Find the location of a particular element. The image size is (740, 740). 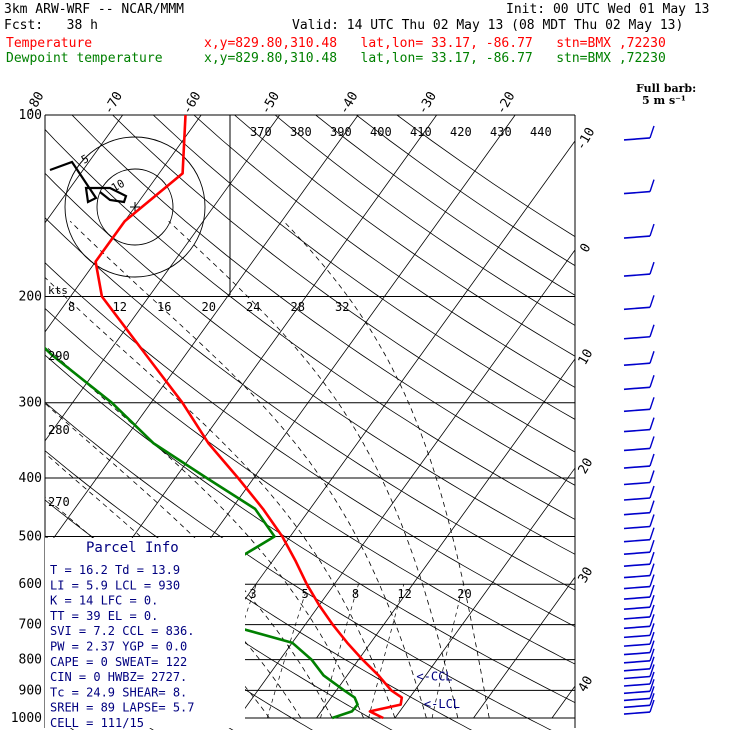

theta-label: 440 is located at coordinates (541, 132).